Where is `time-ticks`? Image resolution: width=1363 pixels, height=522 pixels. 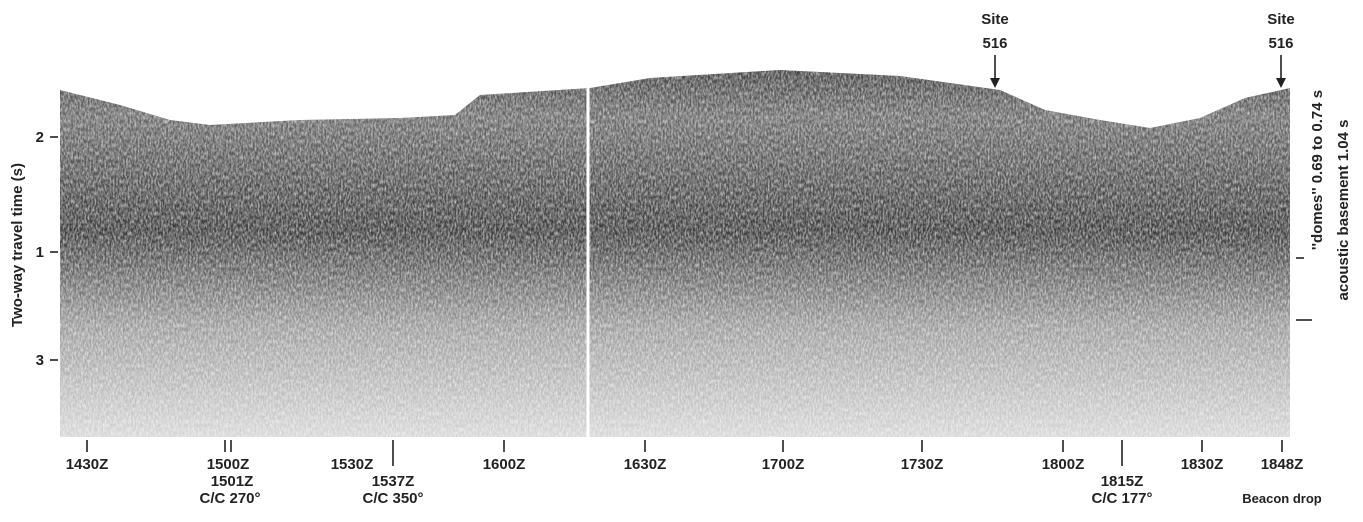 time-ticks is located at coordinates (684, 453).